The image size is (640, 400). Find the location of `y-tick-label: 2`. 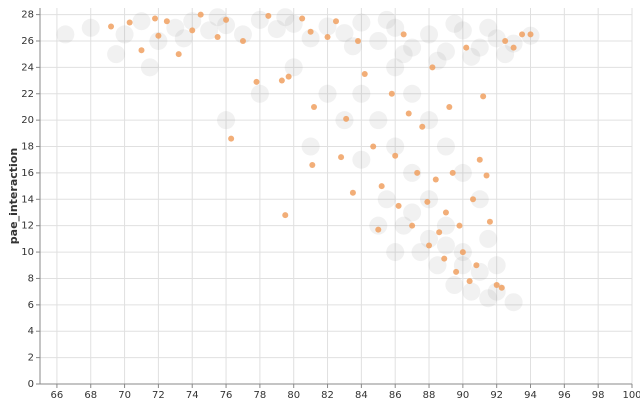

y-tick-label: 2 is located at coordinates (31, 358).